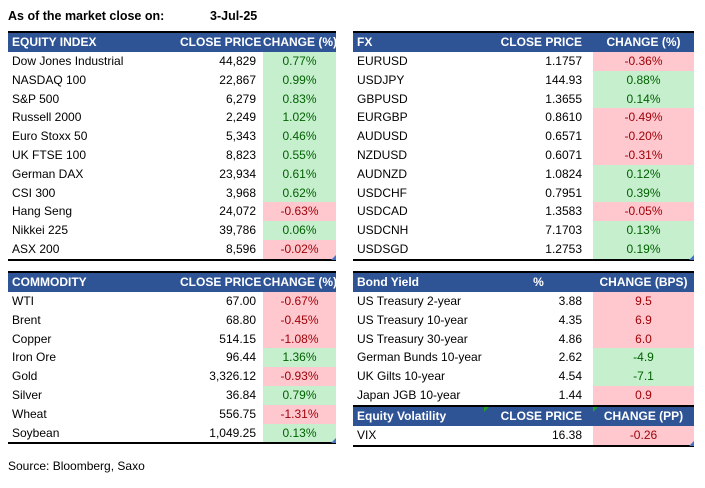 Image resolution: width=705 pixels, height=488 pixels. Describe the element at coordinates (419, 357) in the screenshot. I see `cell-label: German Bunds 10-year` at that location.